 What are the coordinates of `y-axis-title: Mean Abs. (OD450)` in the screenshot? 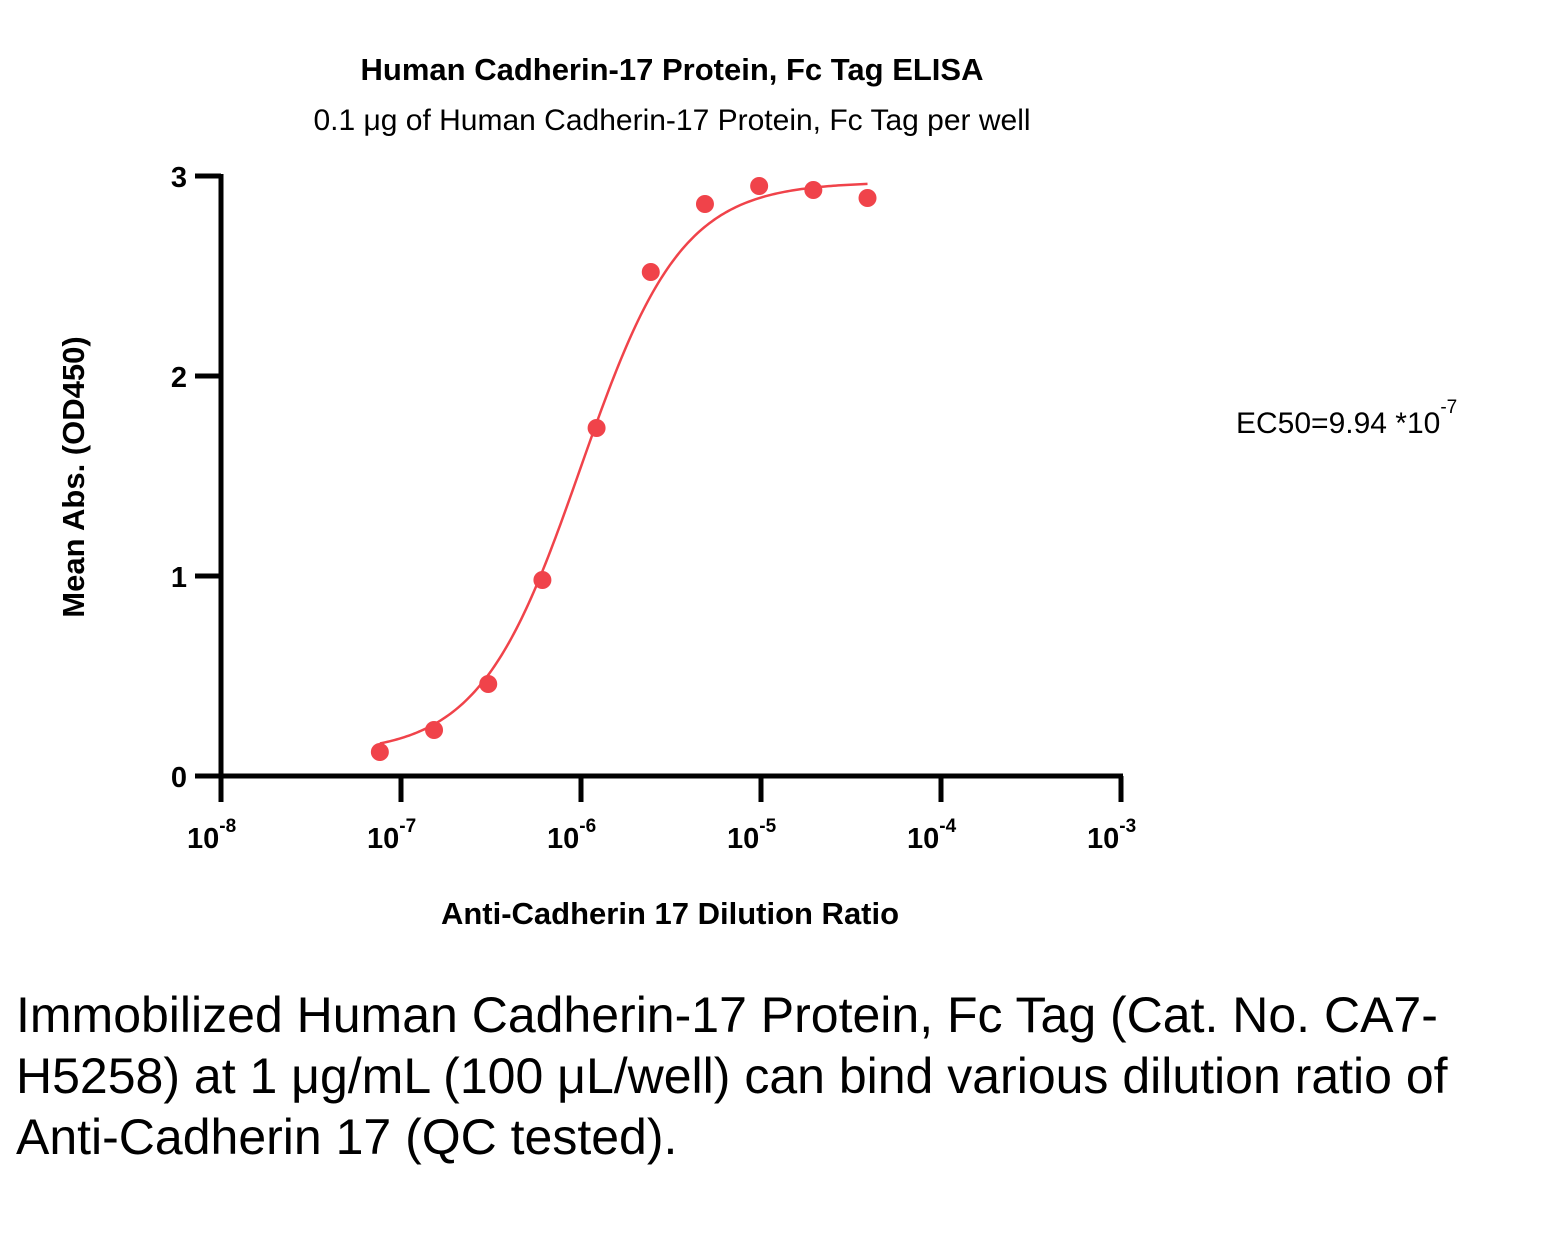 It's located at (73, 476).